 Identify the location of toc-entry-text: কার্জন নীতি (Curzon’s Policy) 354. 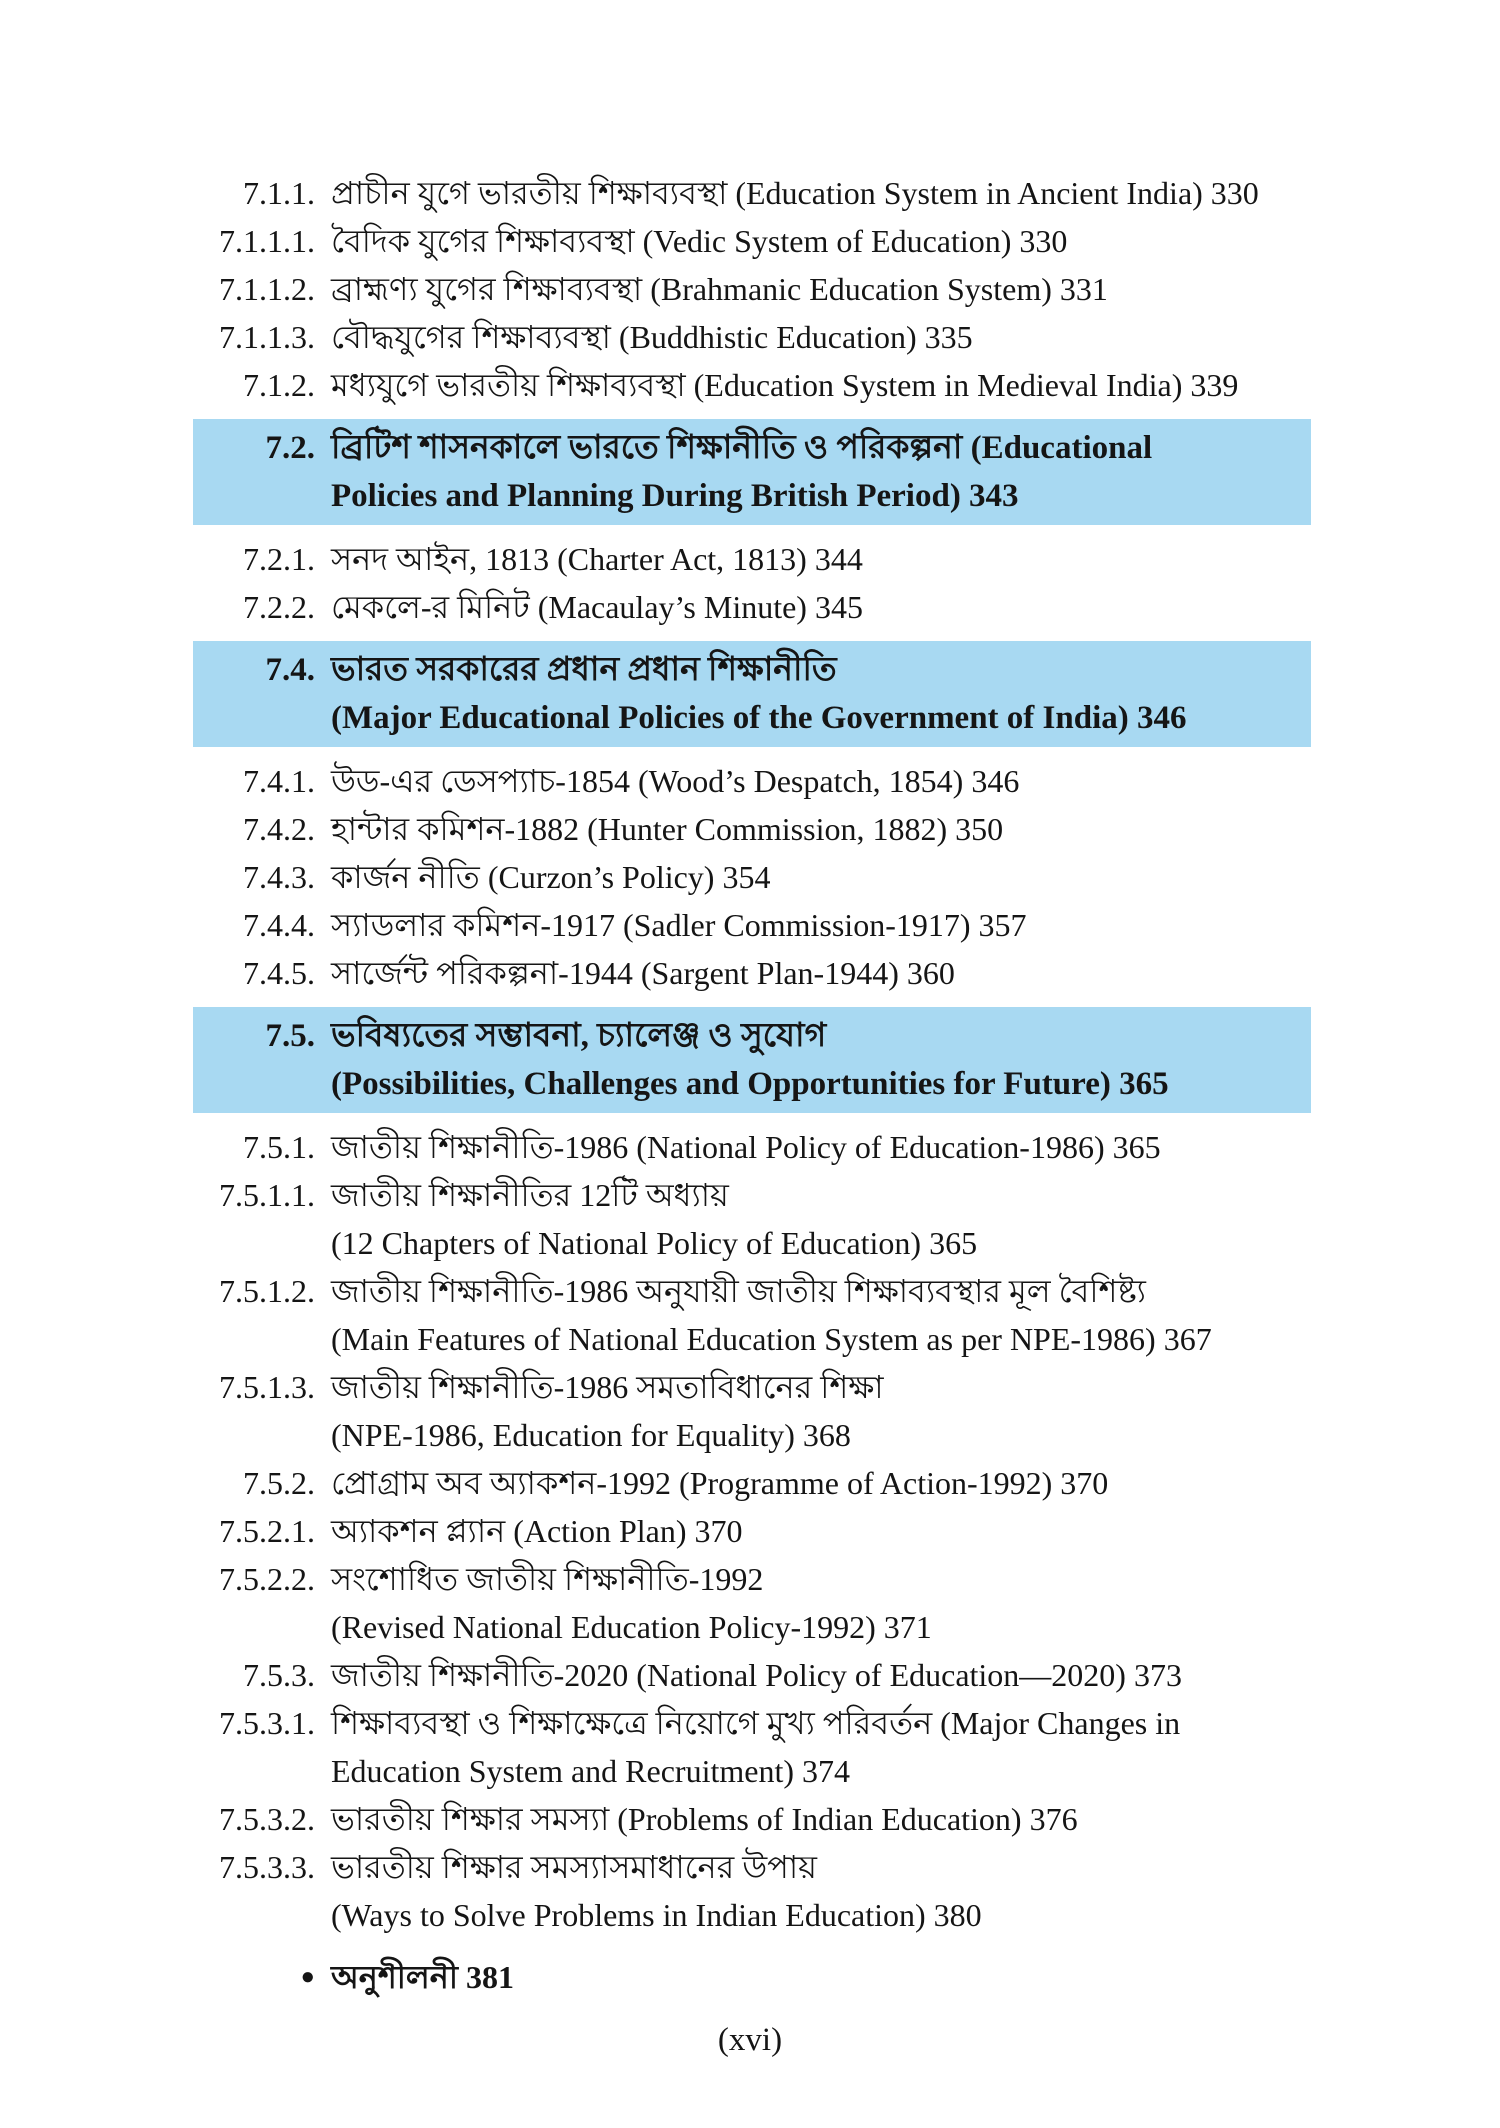
(813, 877).